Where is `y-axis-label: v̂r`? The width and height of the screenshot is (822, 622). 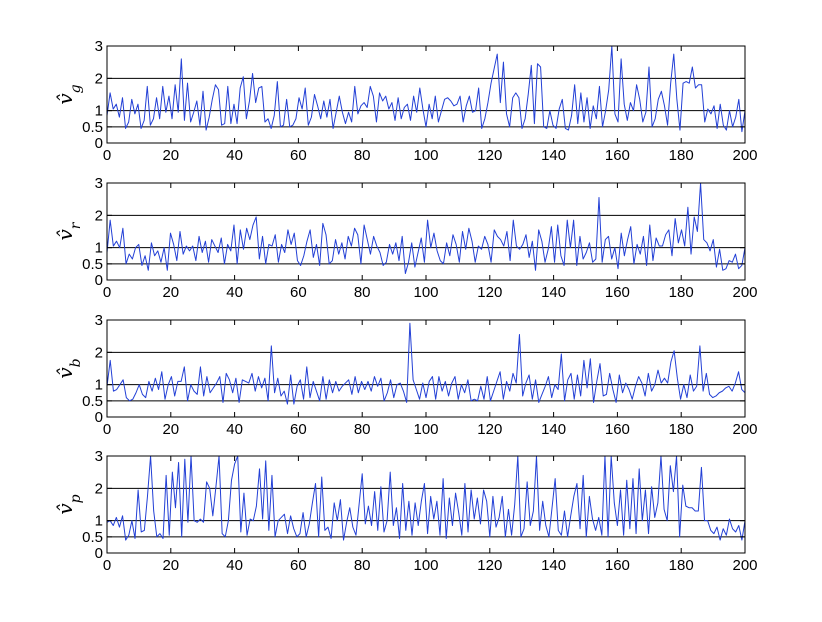 y-axis-label: v̂r is located at coordinates (68, 230).